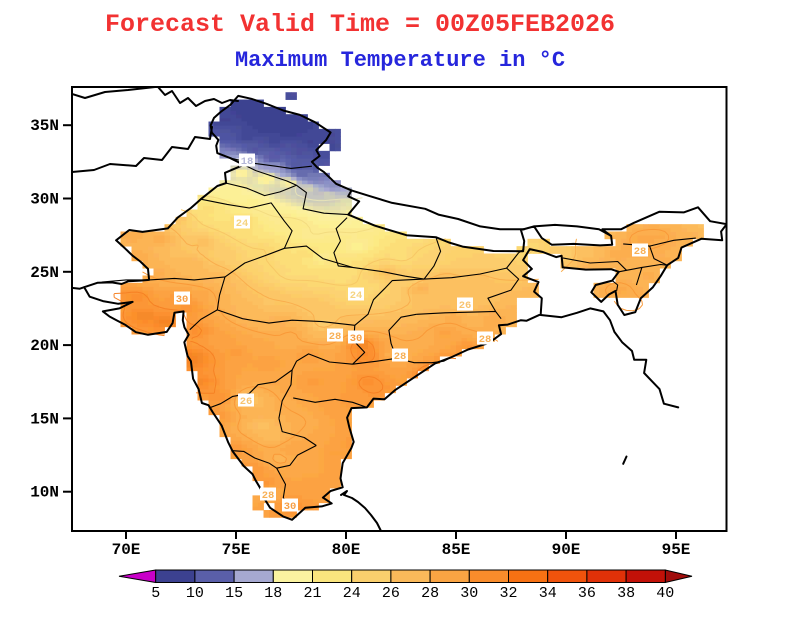 This screenshot has width=800, height=618. Describe the element at coordinates (44, 200) in the screenshot. I see `svg-text: 30N` at that location.